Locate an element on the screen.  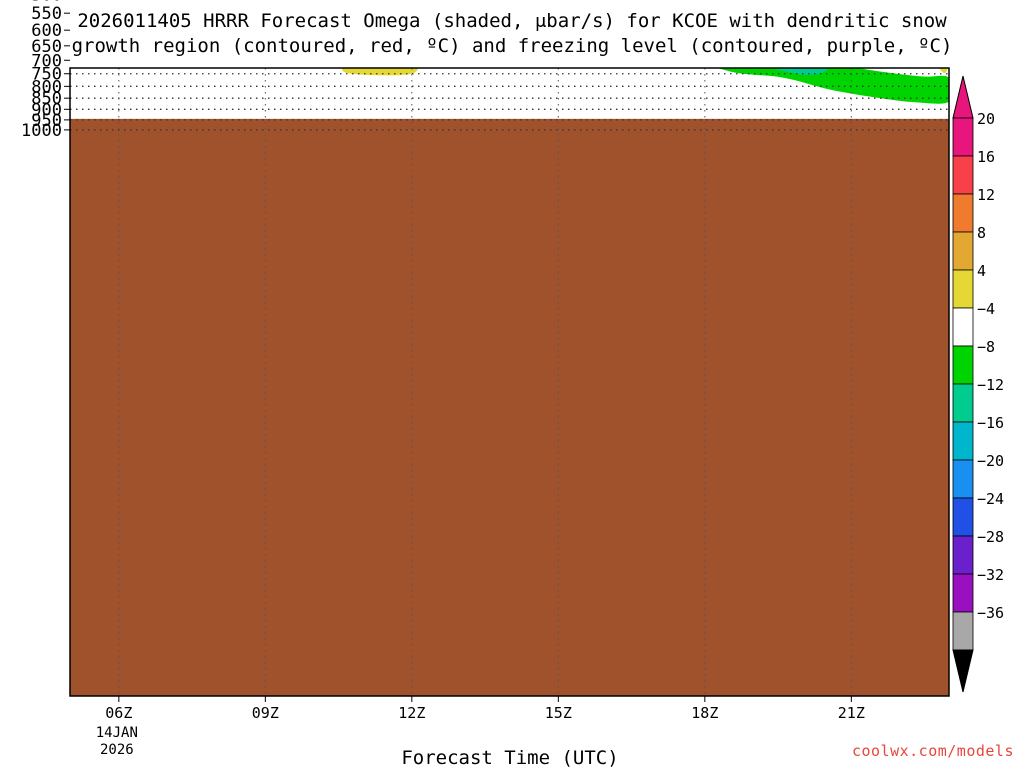
x-tick-date-line-2: 2026 is located at coordinates (117, 750).